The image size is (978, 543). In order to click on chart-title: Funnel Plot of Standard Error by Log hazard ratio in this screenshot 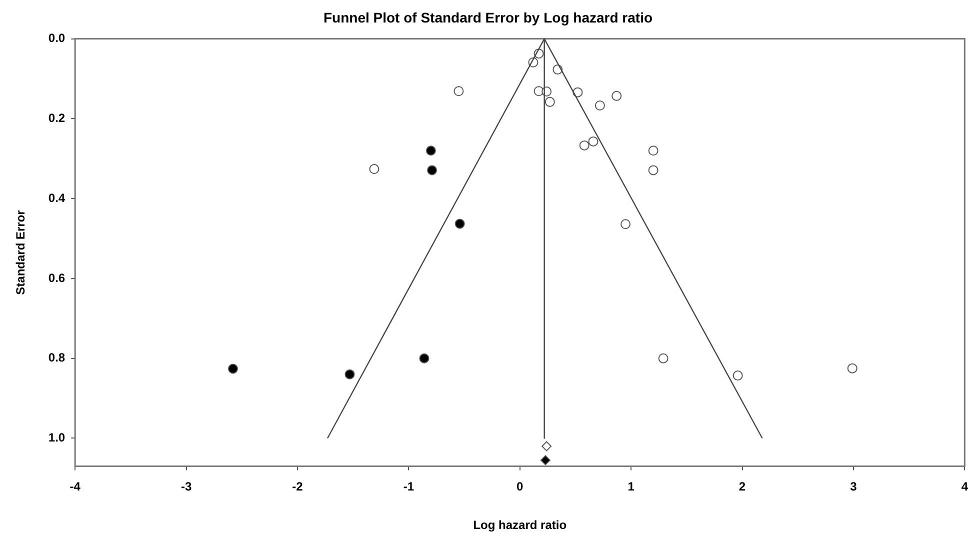, I will do `click(488, 17)`.